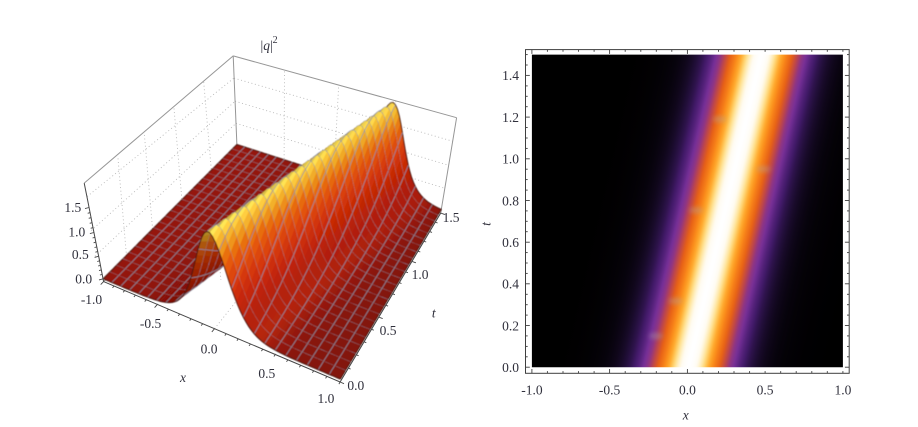  I want to click on svg-text: 0.6, so click(510, 242).